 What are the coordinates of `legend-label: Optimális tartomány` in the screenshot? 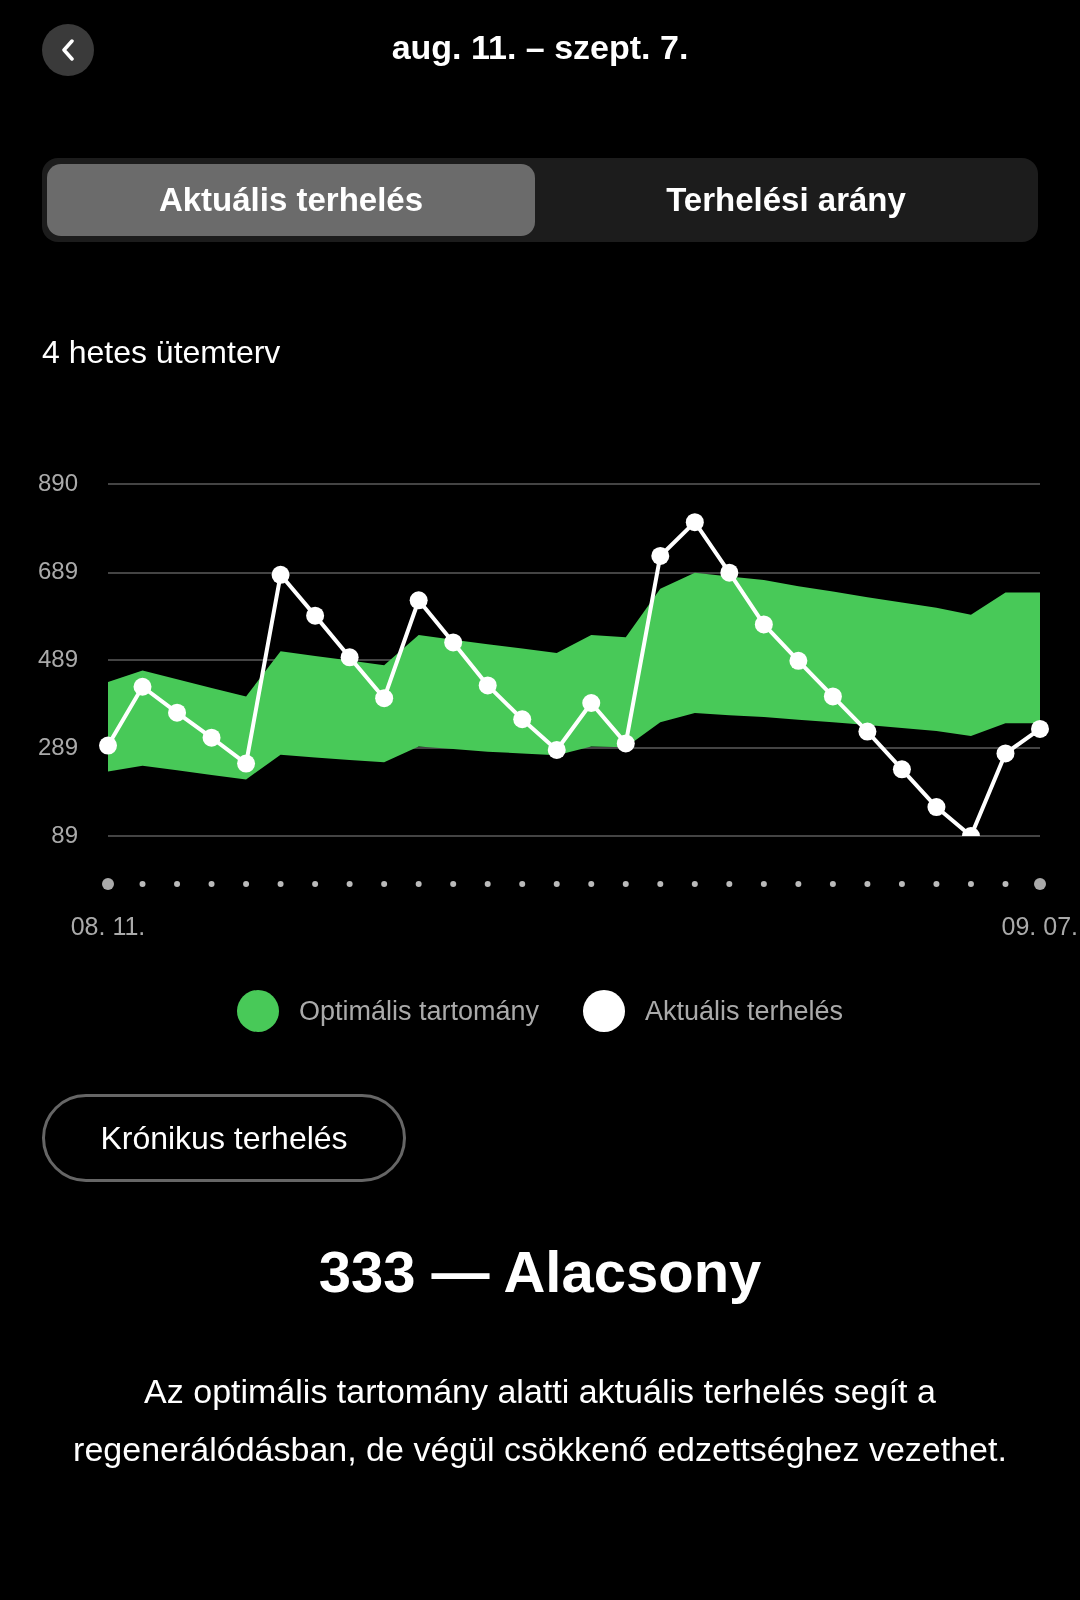 It's located at (418, 1011).